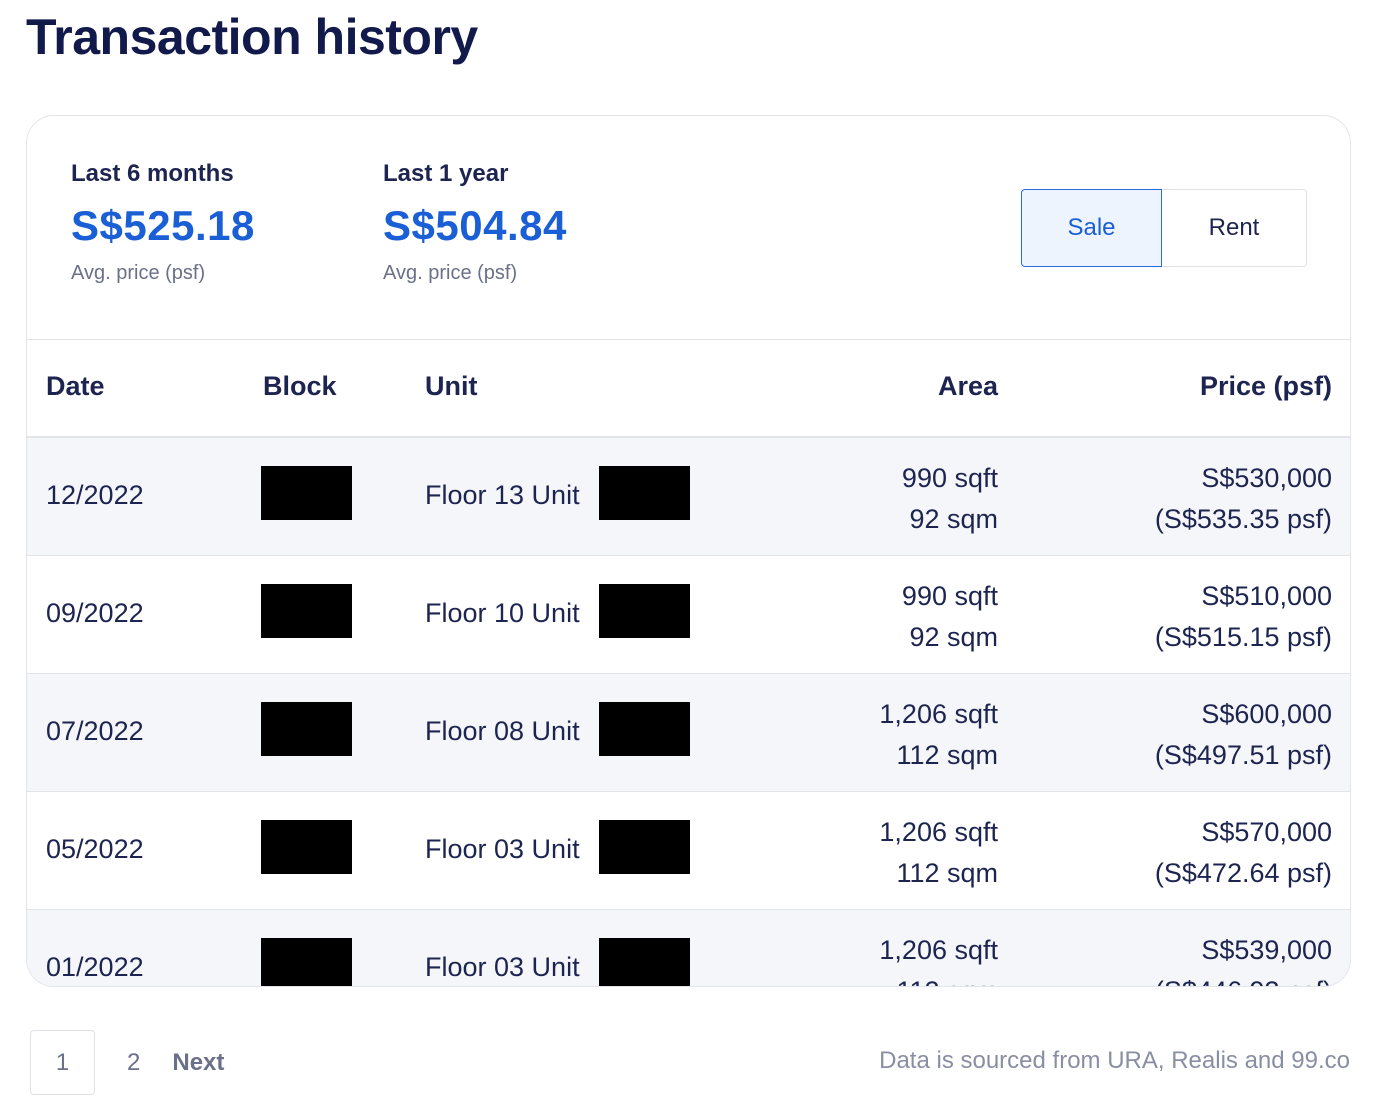  Describe the element at coordinates (95, 967) in the screenshot. I see `row-date: 01/2022` at that location.